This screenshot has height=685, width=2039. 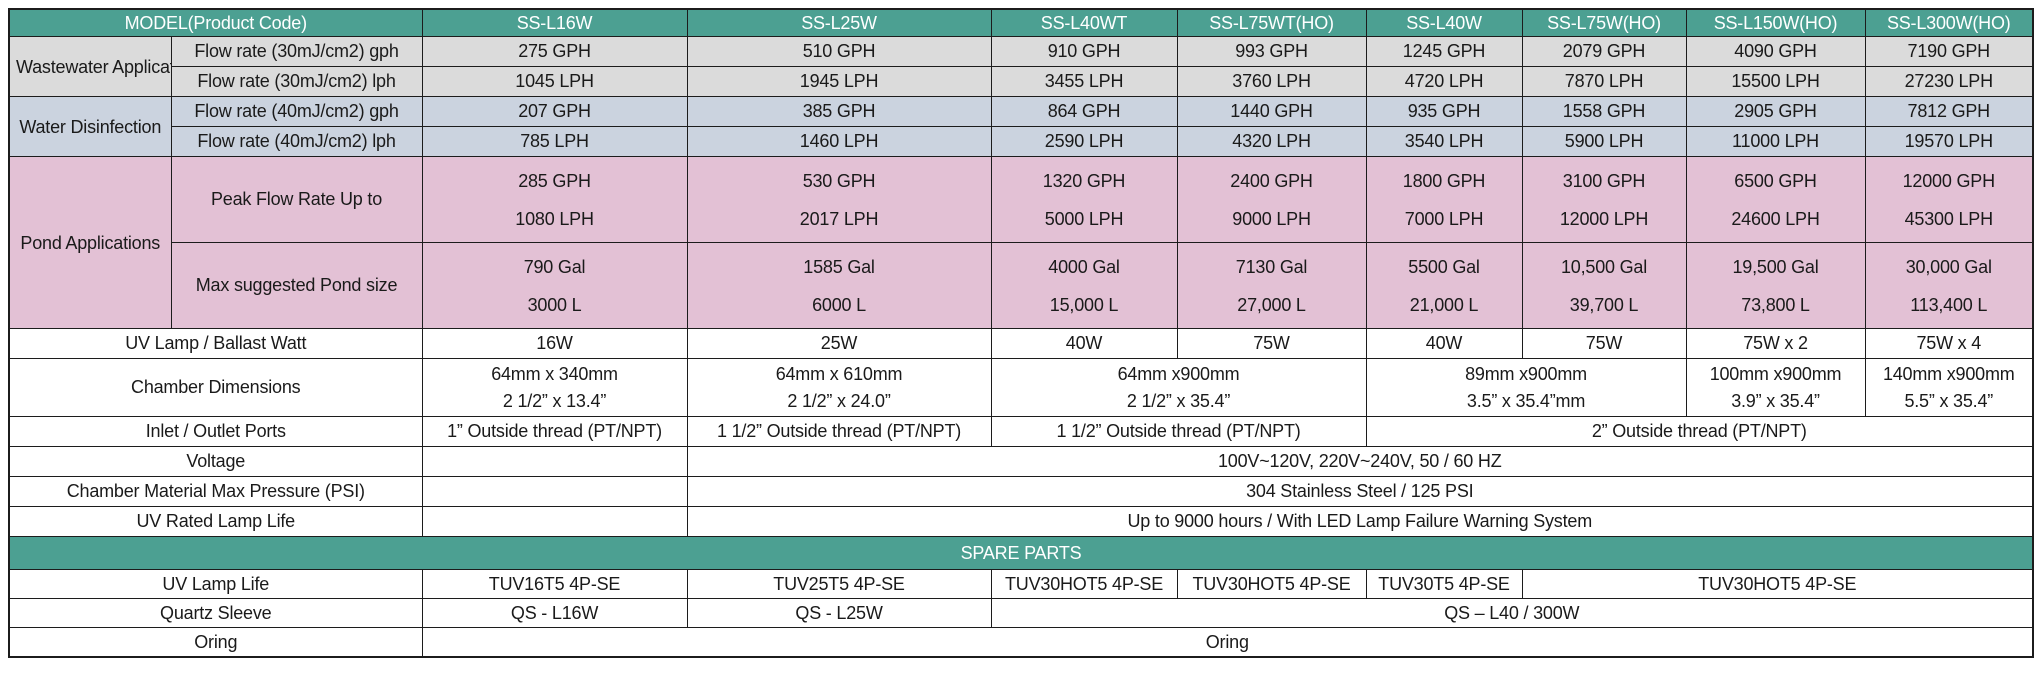 I want to click on section-label-wastewater: Wastewater Applications, so click(x=90, y=66).